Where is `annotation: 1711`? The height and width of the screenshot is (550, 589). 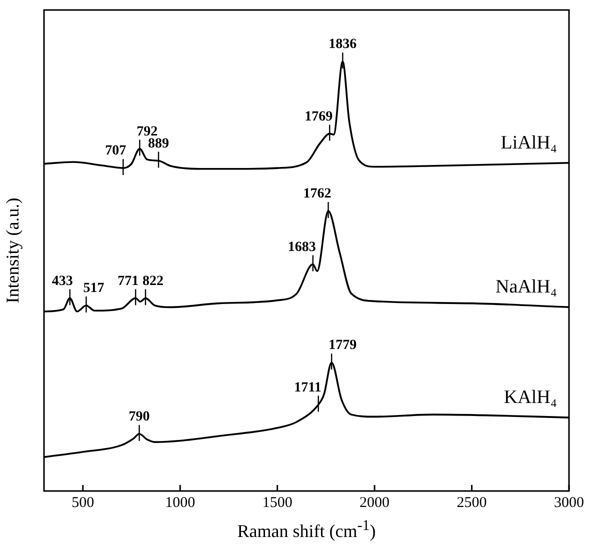
annotation: 1711 is located at coordinates (308, 388).